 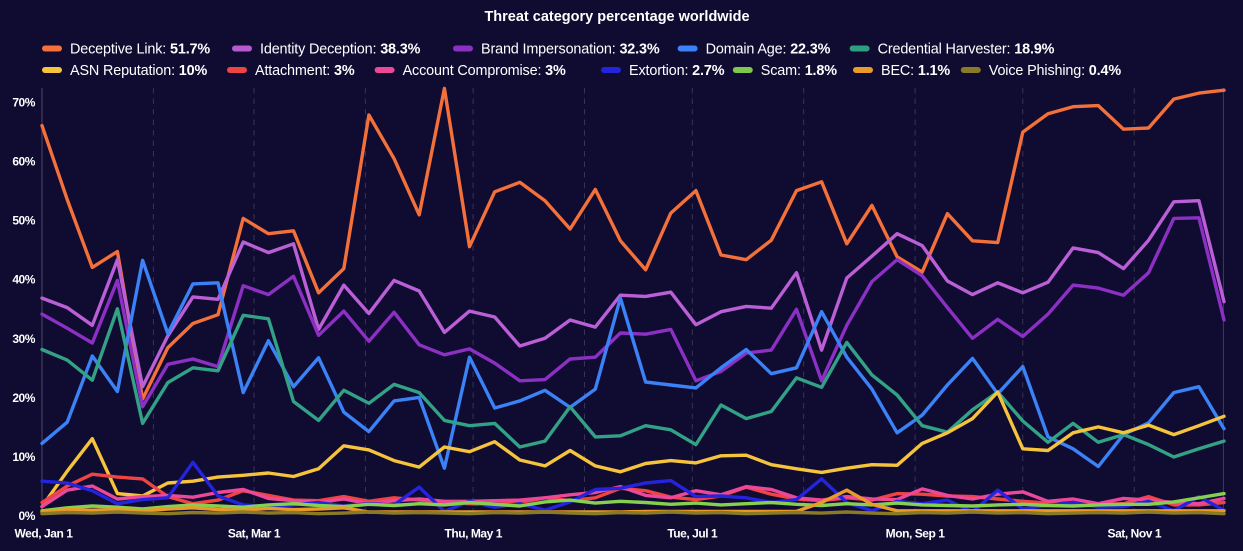 I want to click on svg-text: 0%, so click(x=27, y=516).